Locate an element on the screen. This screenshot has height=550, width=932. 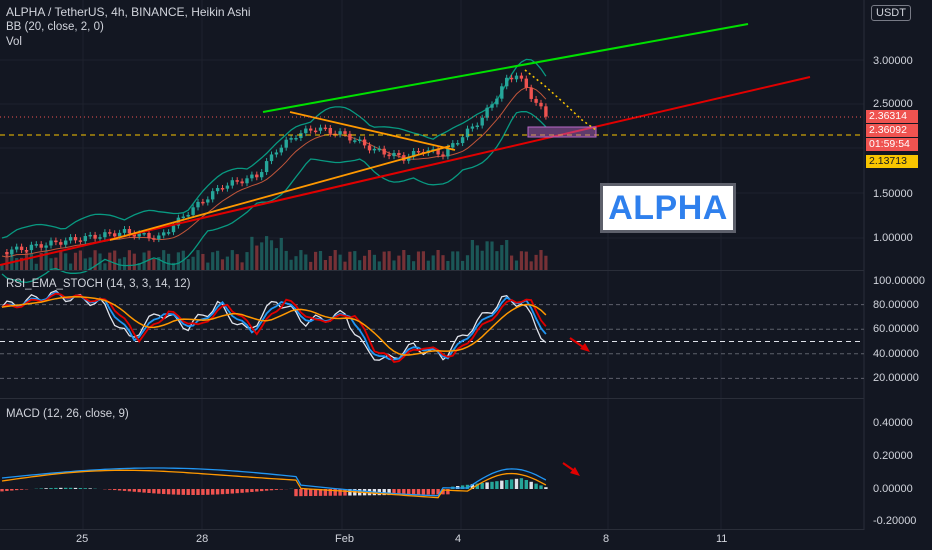
currency-button: USDT is located at coordinates (891, 13).